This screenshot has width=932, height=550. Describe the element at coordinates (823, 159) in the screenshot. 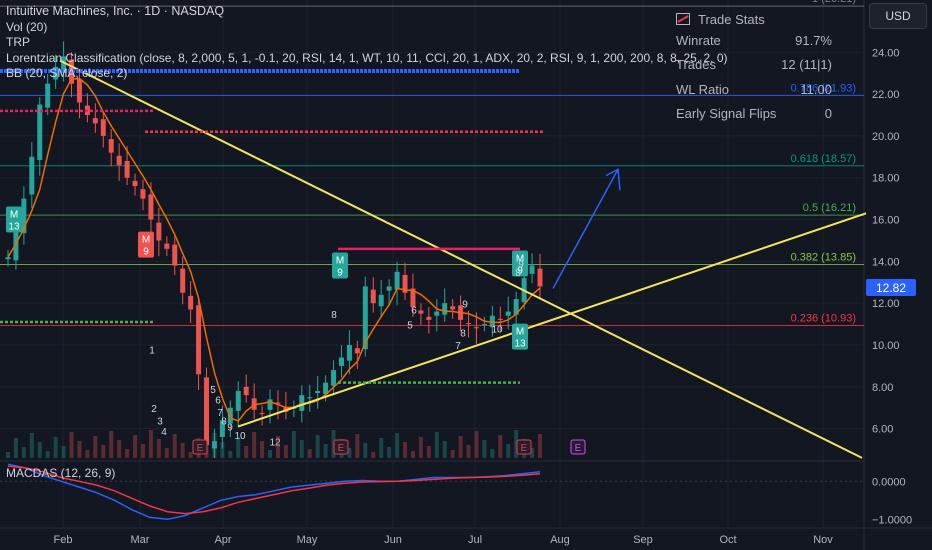

I see `fib-level-label: 0.618 (18.57)` at that location.